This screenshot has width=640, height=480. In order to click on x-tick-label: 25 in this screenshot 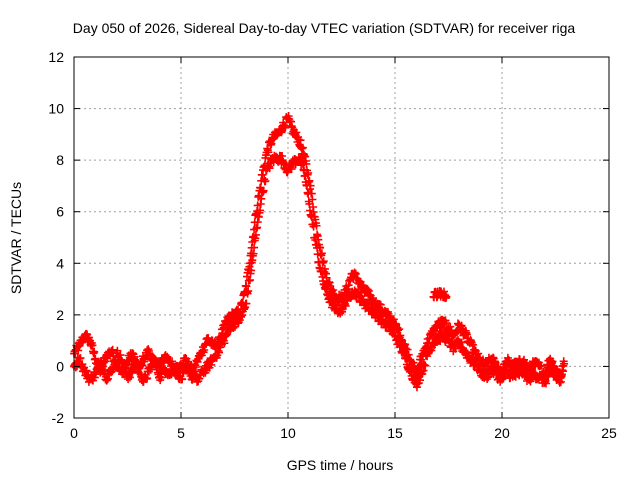, I will do `click(609, 433)`.